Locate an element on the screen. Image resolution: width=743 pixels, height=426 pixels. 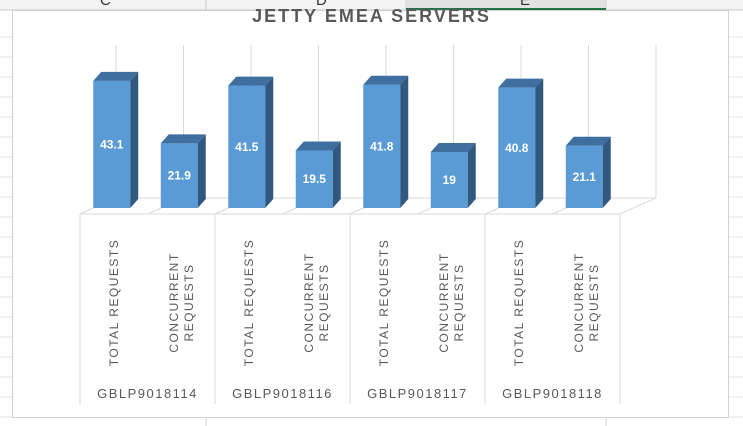
data-label: 21.1 is located at coordinates (585, 177).